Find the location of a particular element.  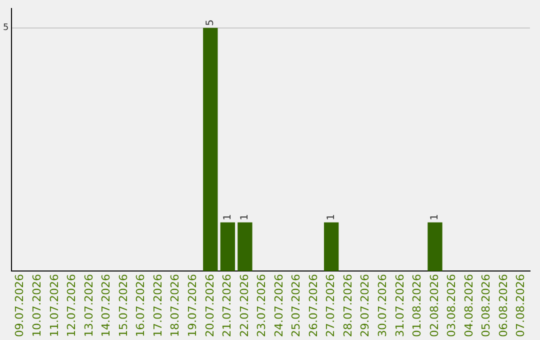

x-tick-label: 27.07.2026 is located at coordinates (331, 306).